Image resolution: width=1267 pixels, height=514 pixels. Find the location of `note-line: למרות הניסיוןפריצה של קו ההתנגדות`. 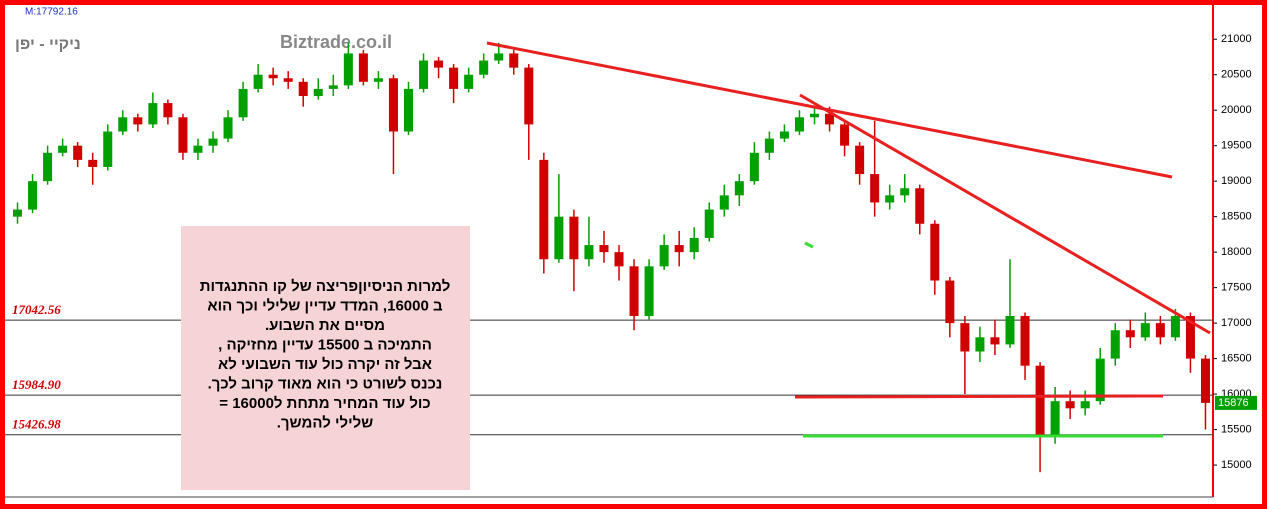

note-line: למרות הניסיוןפריצה של קו ההתנגדות is located at coordinates (325, 286).